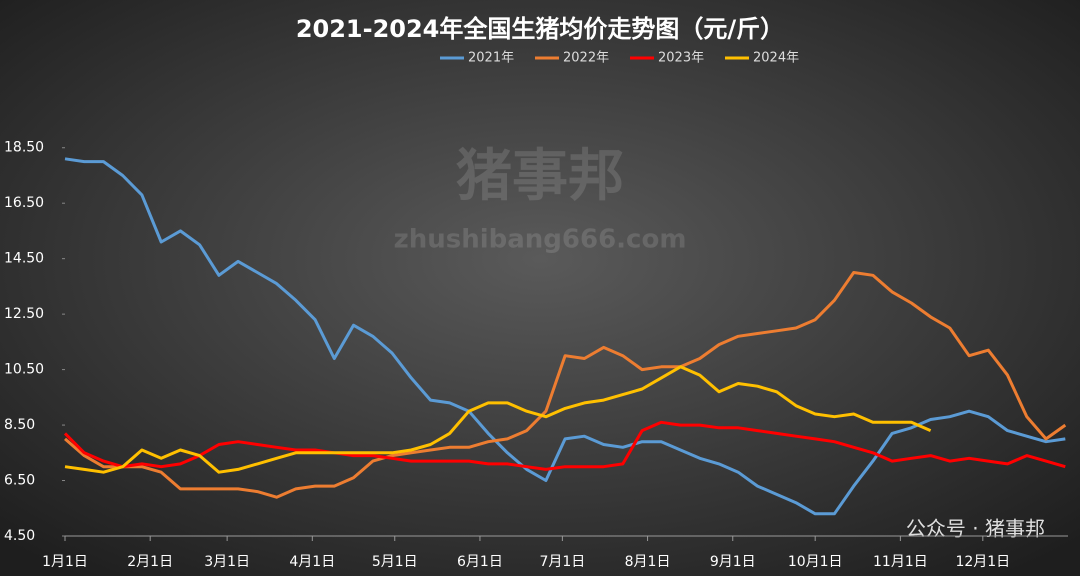 Image resolution: width=1080 pixels, height=576 pixels. What do you see at coordinates (586, 58) in the screenshot?
I see `legend-label: 2022年` at bounding box center [586, 58].